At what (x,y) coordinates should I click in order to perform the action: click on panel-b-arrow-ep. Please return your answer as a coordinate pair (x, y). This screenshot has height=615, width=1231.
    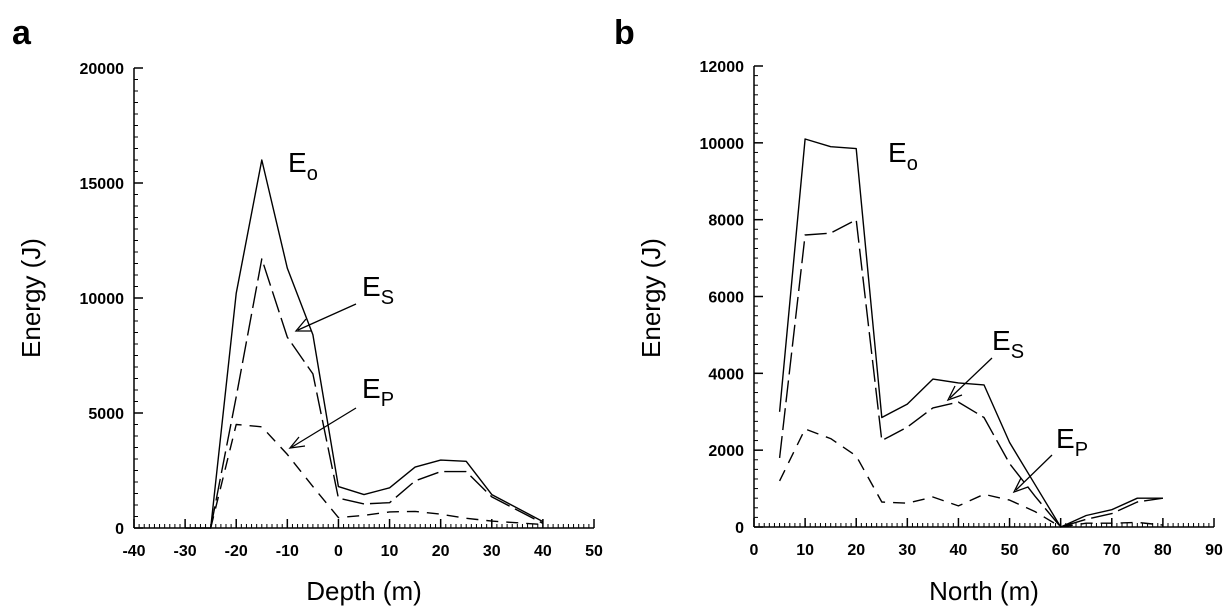
    Looking at the image, I should click on (1032, 474).